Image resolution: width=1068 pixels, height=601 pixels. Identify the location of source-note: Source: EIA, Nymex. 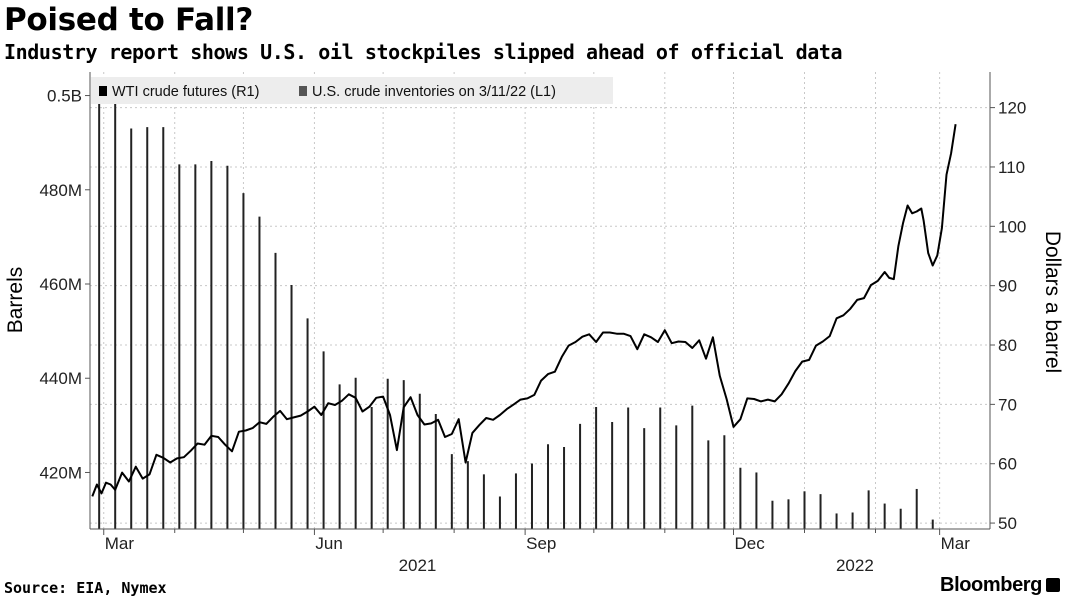
(85, 588).